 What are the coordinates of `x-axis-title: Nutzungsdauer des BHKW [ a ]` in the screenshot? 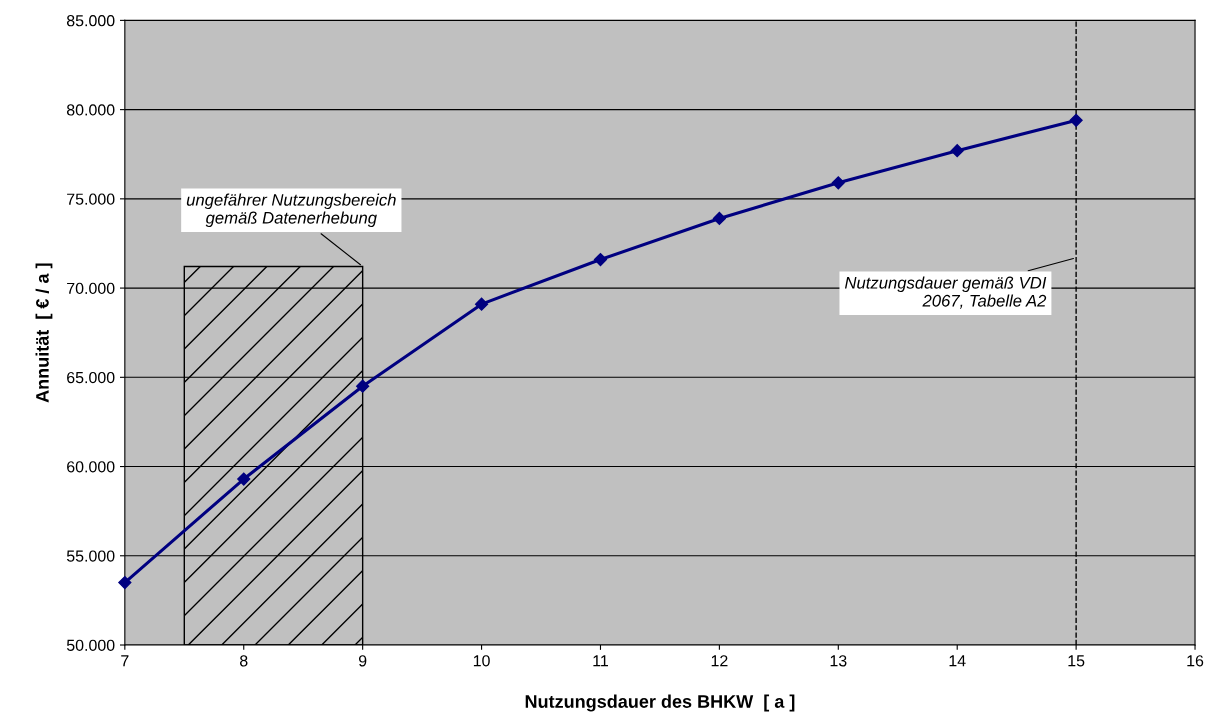 It's located at (660, 703).